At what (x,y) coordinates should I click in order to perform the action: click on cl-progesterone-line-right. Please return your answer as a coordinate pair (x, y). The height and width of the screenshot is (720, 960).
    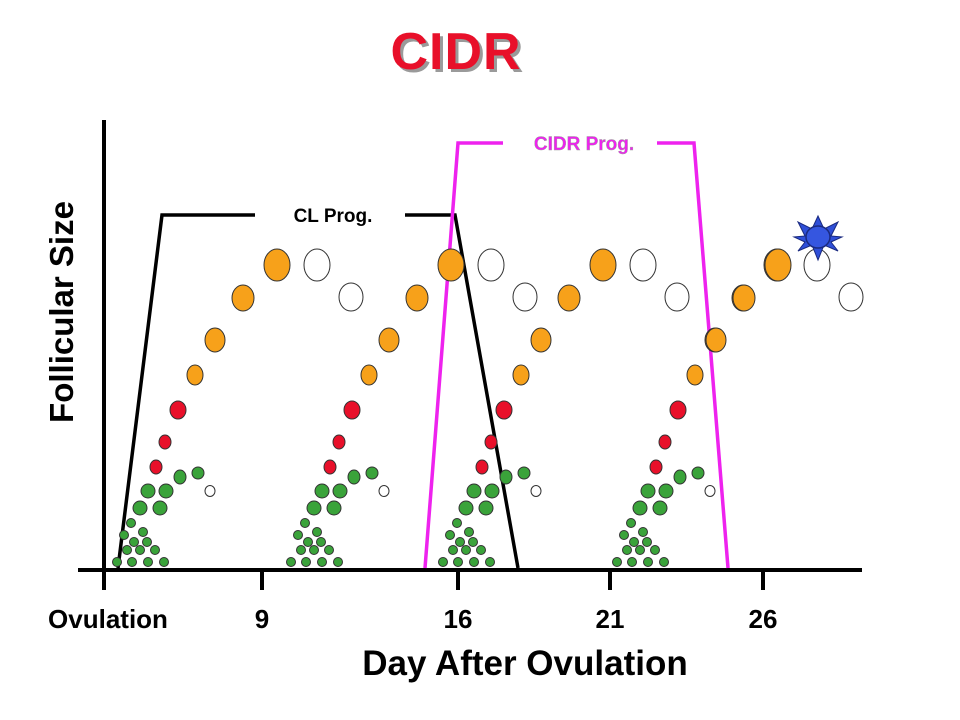
    Looking at the image, I should click on (462, 391).